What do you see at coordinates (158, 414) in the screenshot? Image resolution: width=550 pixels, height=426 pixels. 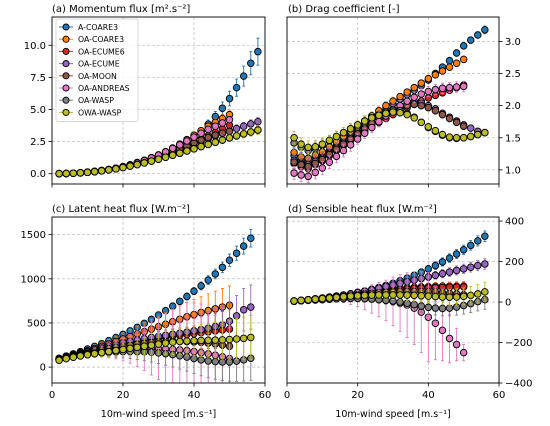 I see `panel-c-xlabel: 10m-wind speed [m.s⁻¹]` at bounding box center [158, 414].